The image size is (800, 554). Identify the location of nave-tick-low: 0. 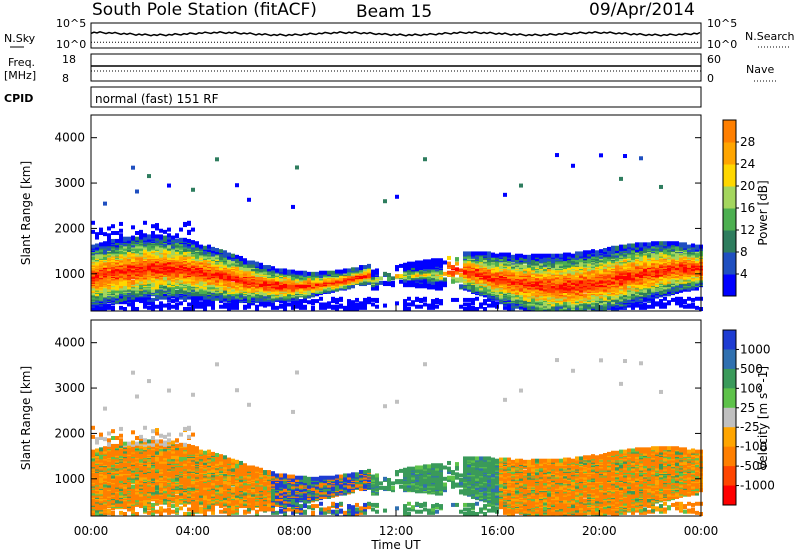
(710, 78).